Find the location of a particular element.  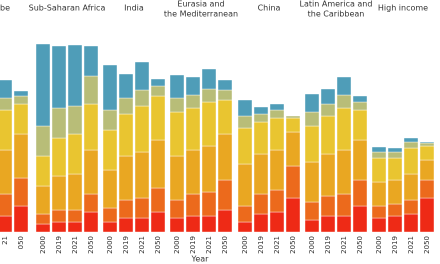

panel-title: Latin America and is located at coordinates (336, 4).